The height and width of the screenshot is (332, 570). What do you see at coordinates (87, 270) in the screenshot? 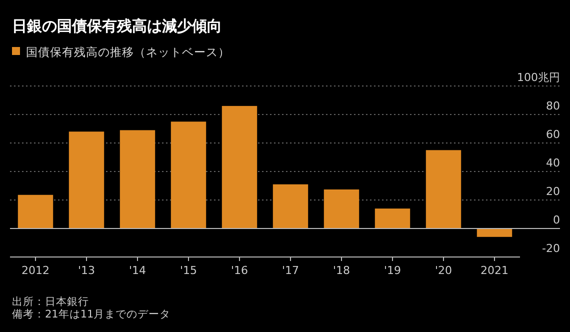
I see `x-tick-label: '13` at bounding box center [87, 270].